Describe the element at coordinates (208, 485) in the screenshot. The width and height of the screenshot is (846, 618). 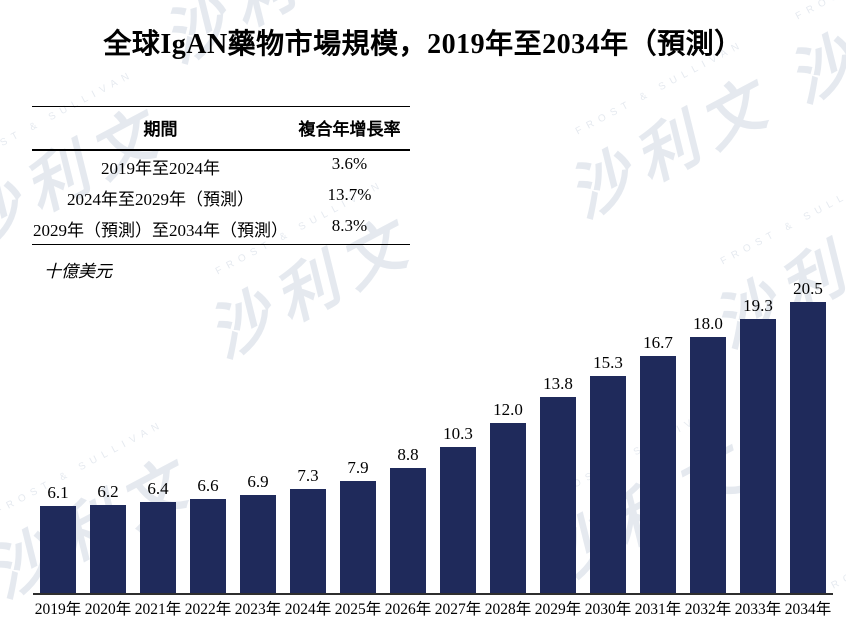
I see `bar-value-label: 6.6` at that location.